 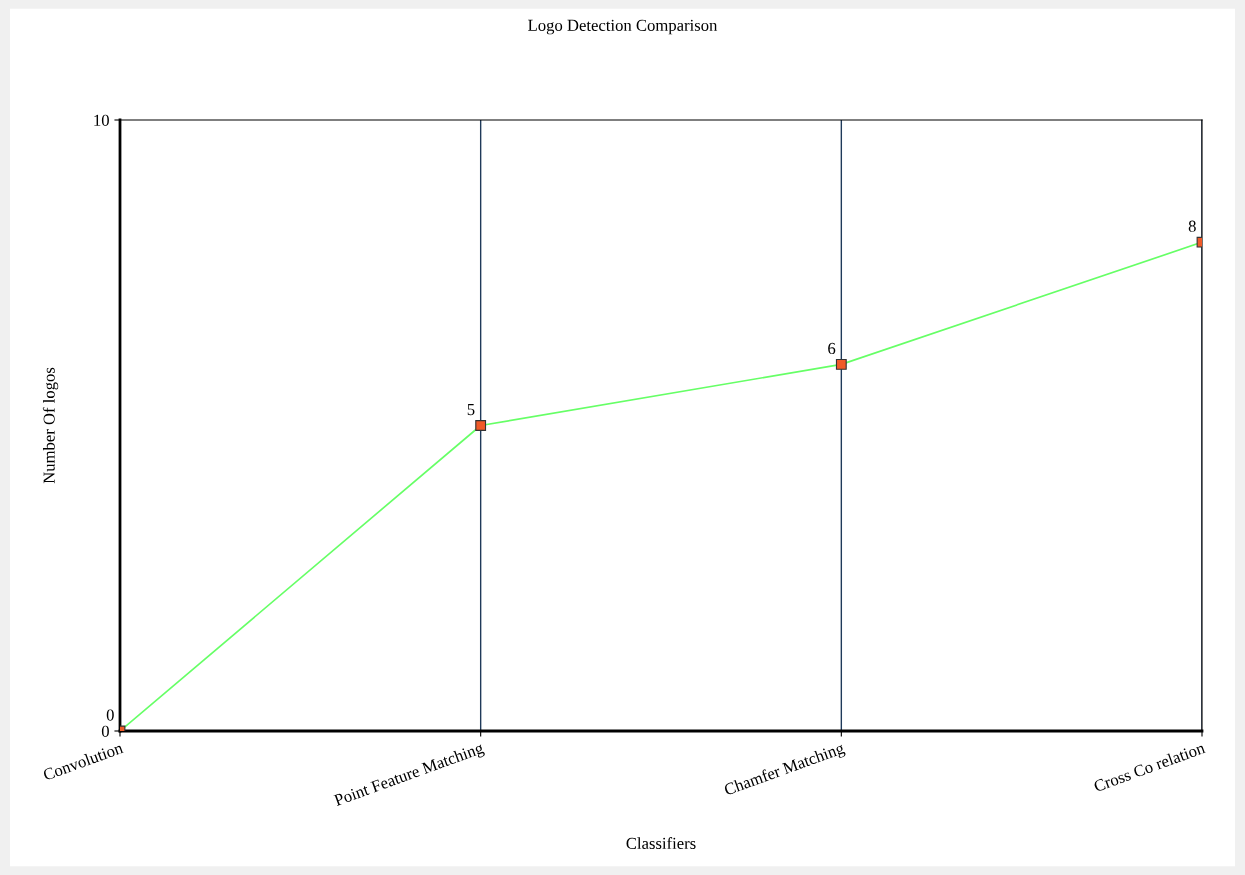 I want to click on x-tick-label: Cross Co relation, so click(x=1149, y=767).